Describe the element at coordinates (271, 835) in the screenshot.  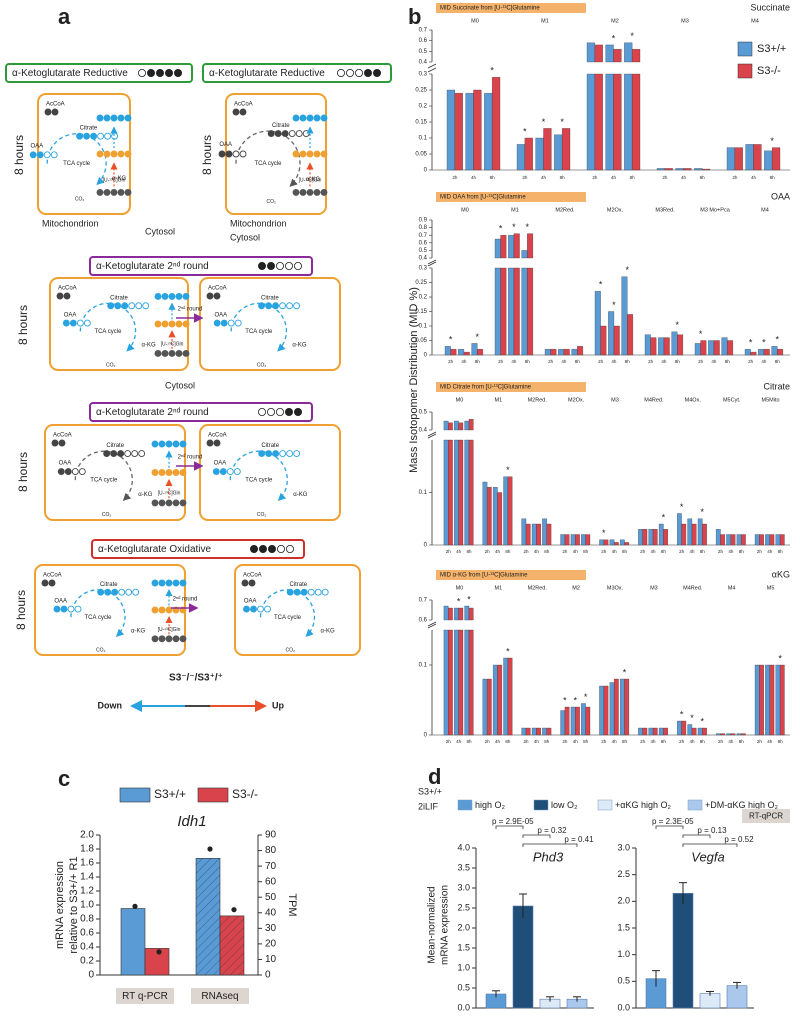
I see `y2-tick-label: 90` at that location.